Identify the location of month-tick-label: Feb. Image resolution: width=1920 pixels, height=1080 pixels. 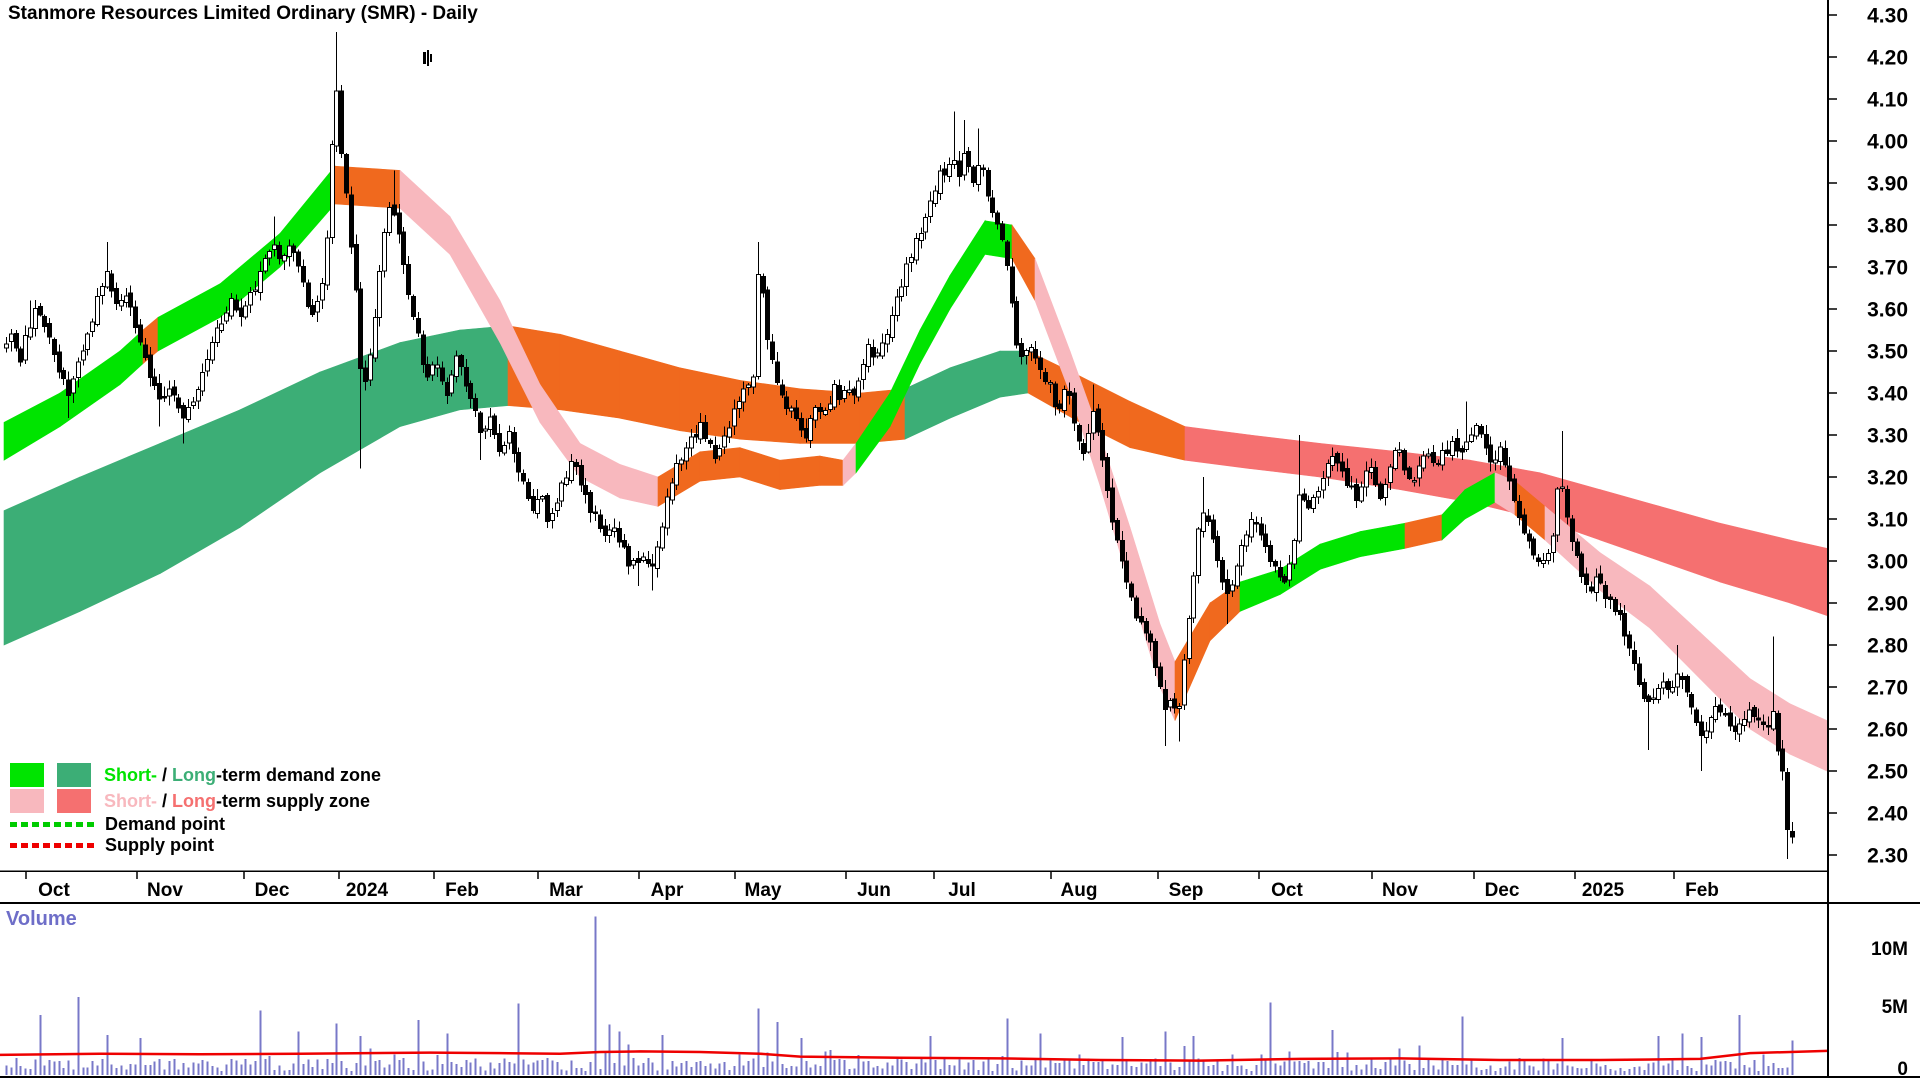
(1702, 890).